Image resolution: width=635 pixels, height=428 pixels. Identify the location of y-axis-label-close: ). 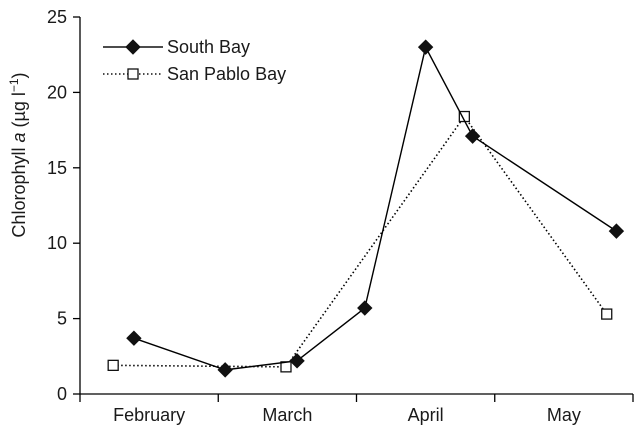
(19, 75).